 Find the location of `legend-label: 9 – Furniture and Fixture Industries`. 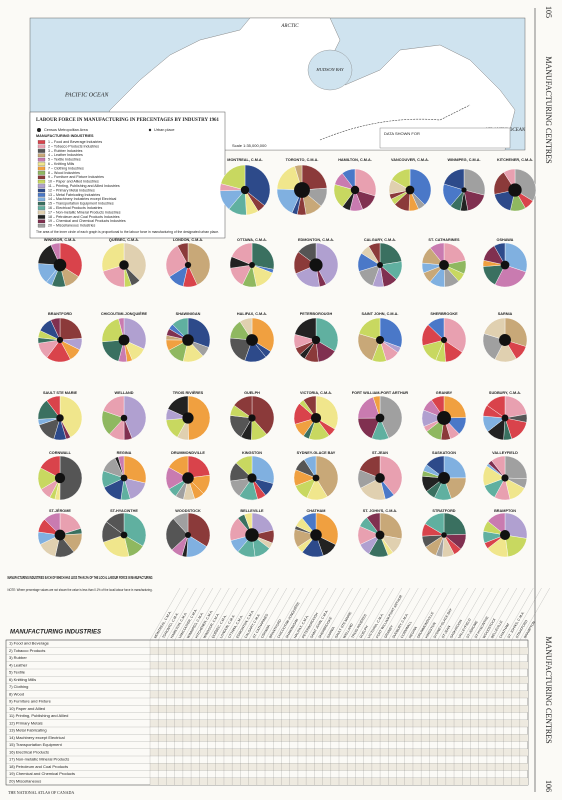

legend-label: 9 – Furniture and Fixture Industries is located at coordinates (76, 177).